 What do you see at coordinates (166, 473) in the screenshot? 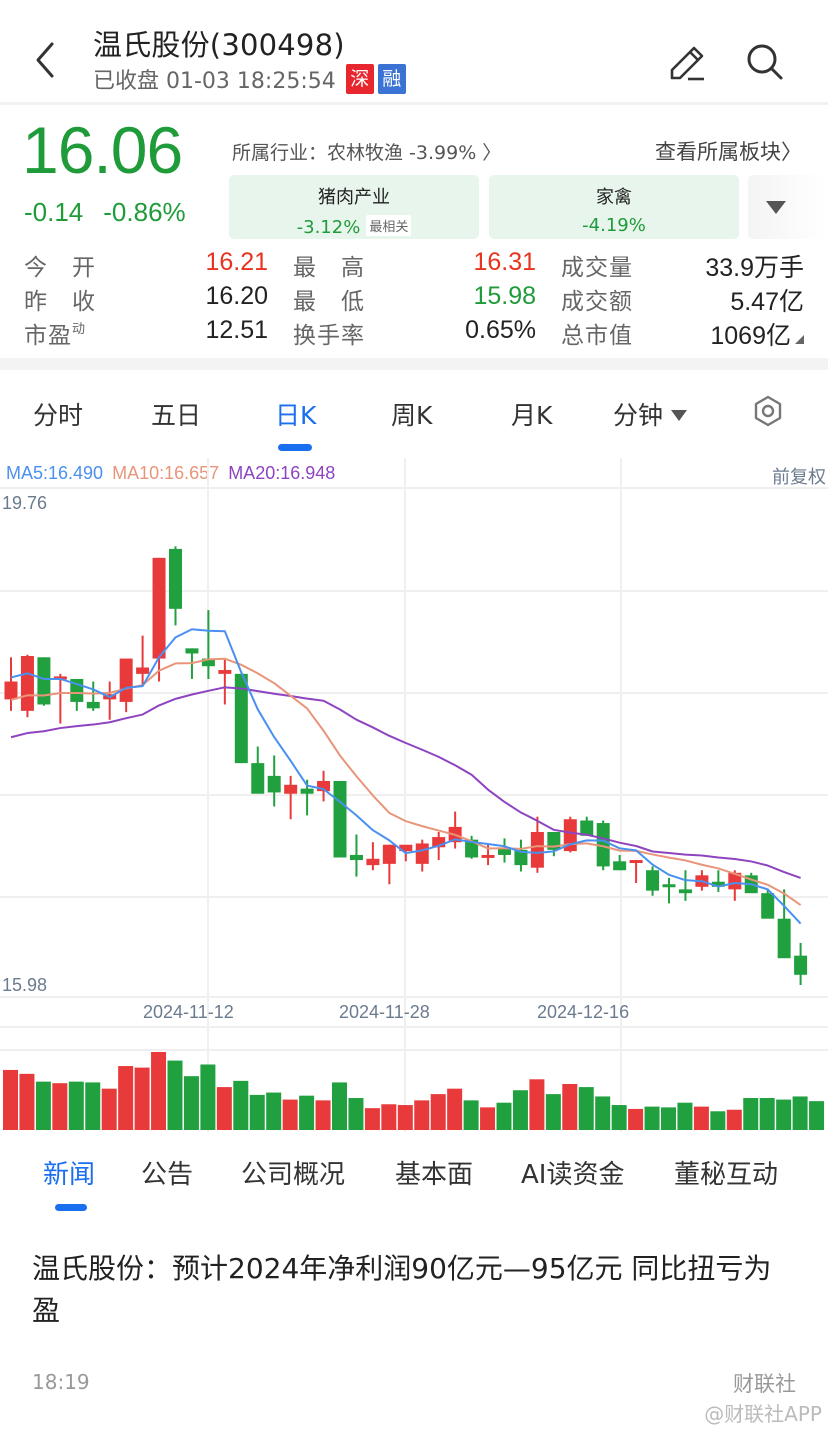
I see `ma10-value: MA10:16.657` at bounding box center [166, 473].